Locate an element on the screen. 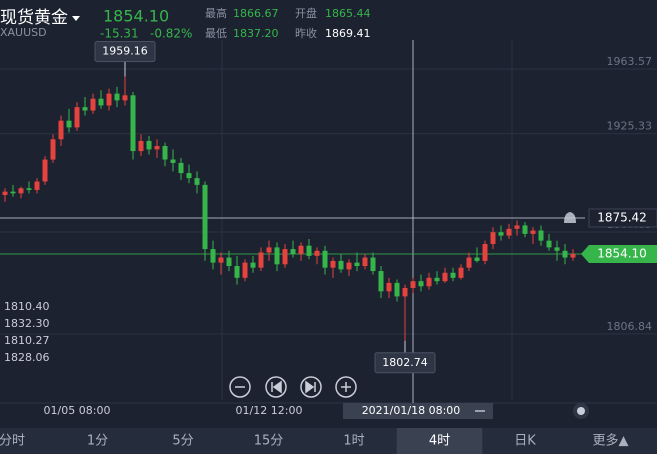 This screenshot has width=657, height=454. crosshair-x-label: 2021/01/18 08:00 is located at coordinates (411, 410).